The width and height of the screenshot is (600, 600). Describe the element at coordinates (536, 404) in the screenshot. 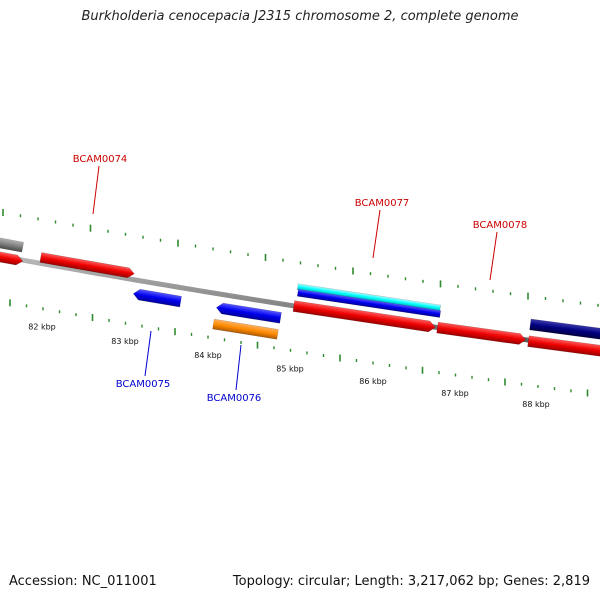

I see `scale-label: 88 kbp` at that location.